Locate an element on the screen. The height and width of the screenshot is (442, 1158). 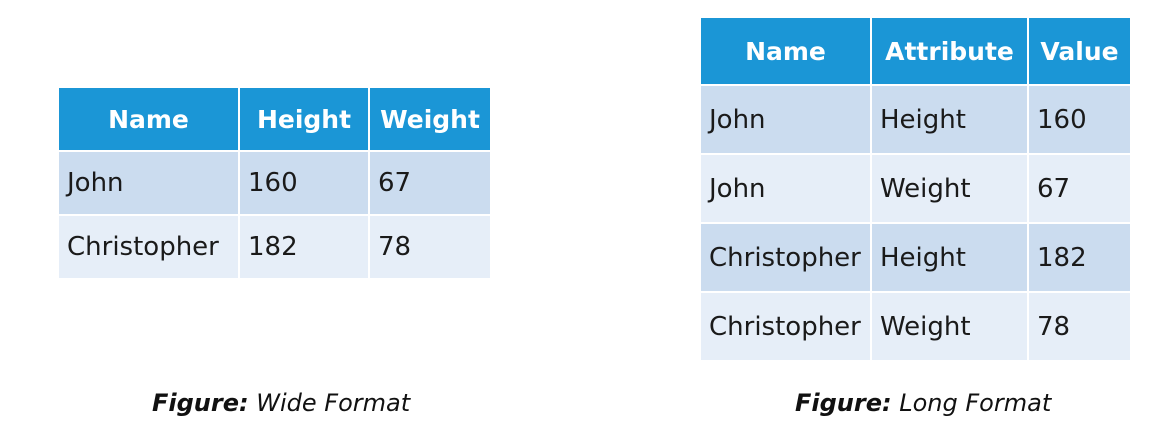
table-row: Christopher 182 78 is located at coordinates (274, 247).